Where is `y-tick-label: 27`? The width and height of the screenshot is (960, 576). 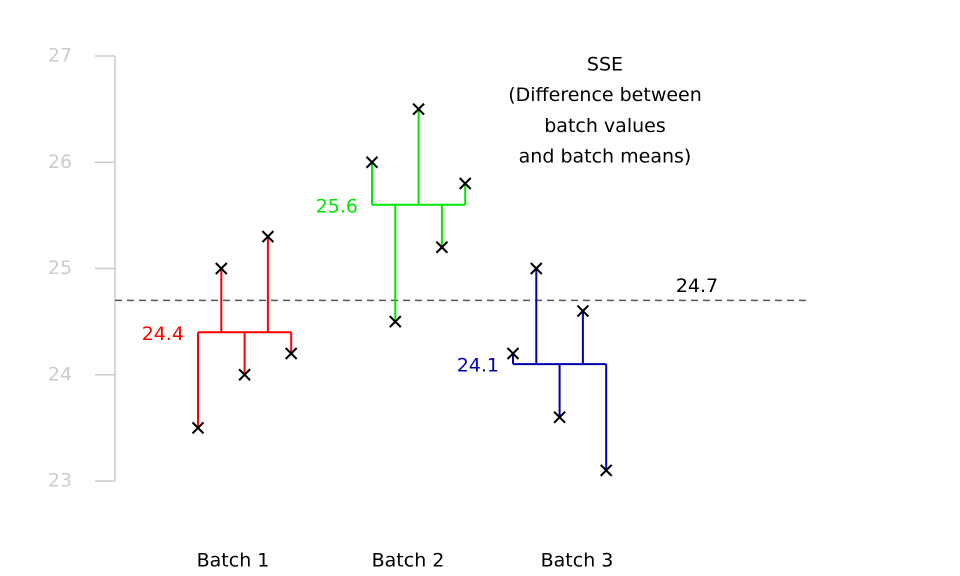
y-tick-label: 27 is located at coordinates (60, 56).